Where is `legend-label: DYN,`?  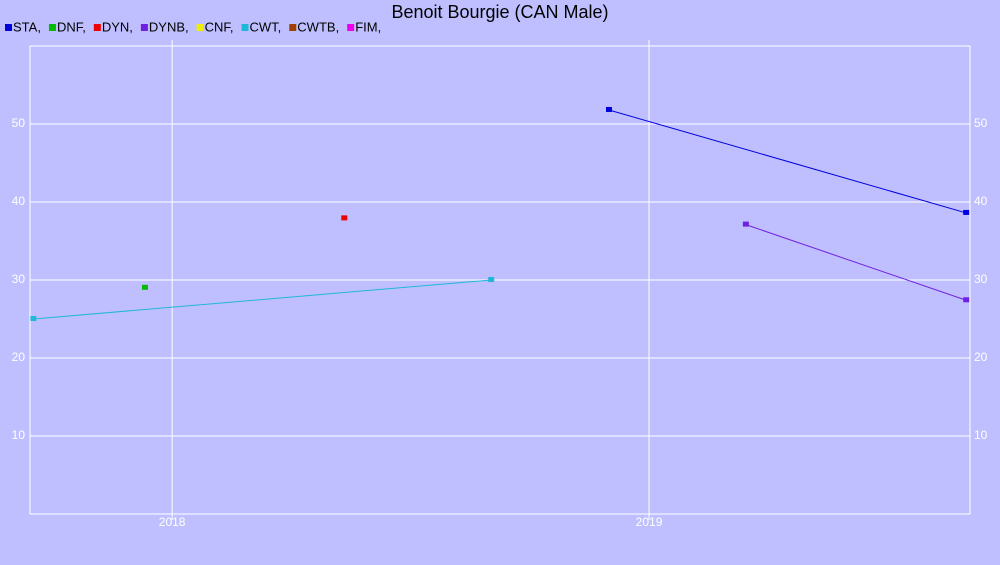
legend-label: DYN, is located at coordinates (117, 26).